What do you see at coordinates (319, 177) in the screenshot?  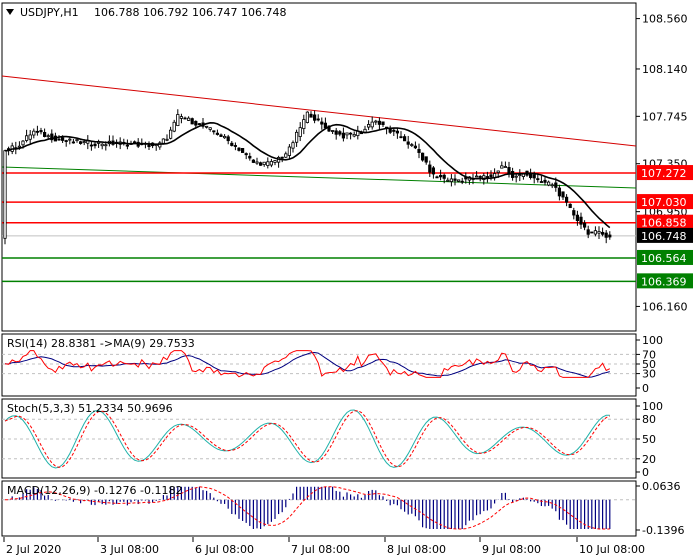 I see `lower-trendline` at bounding box center [319, 177].